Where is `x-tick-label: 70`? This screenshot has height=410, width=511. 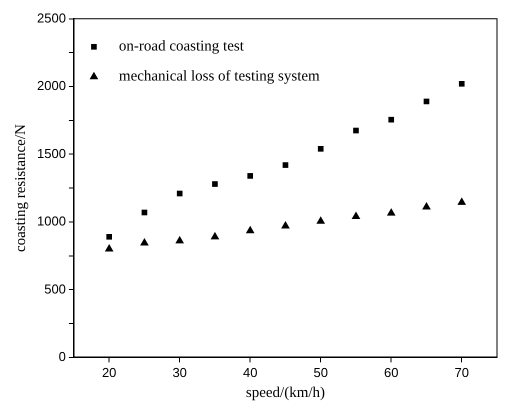 x-tick-label: 70 is located at coordinates (461, 372).